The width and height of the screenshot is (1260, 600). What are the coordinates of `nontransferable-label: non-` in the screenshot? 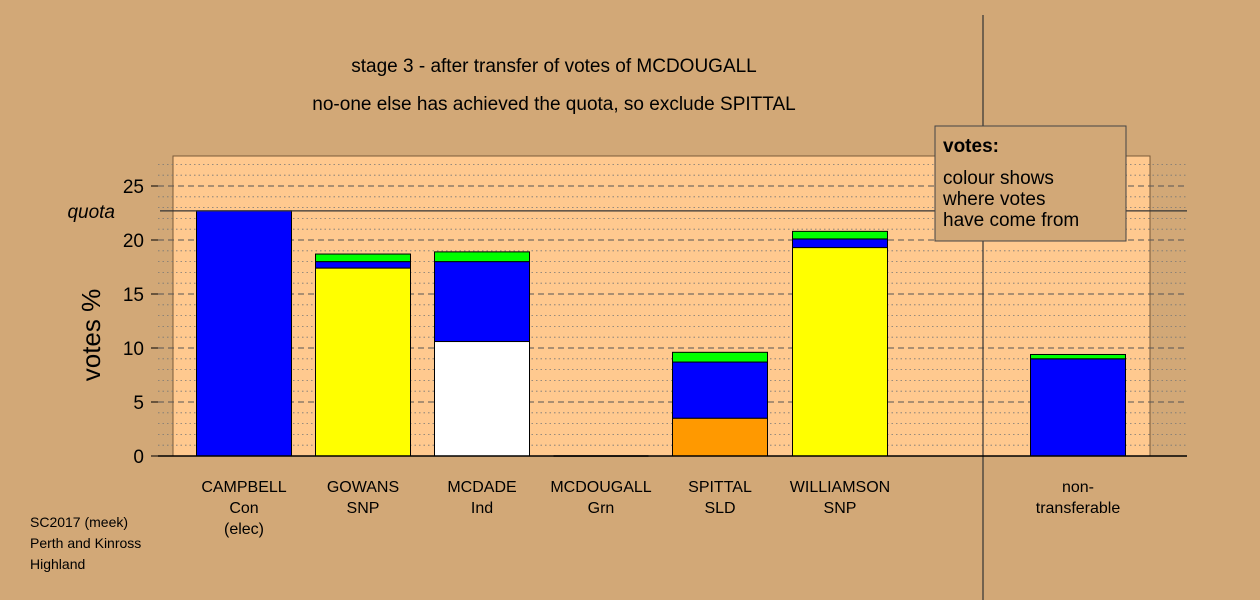 It's located at (1078, 487).